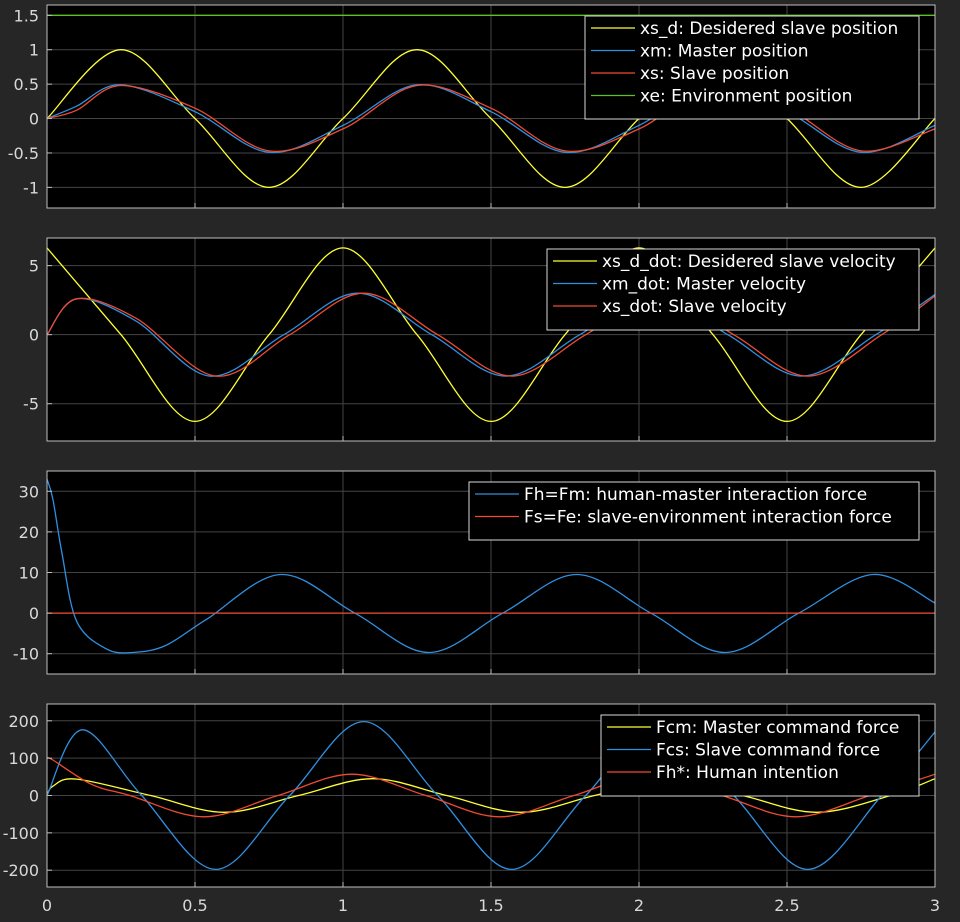 The height and width of the screenshot is (922, 960). Describe the element at coordinates (29, 491) in the screenshot. I see `y-tick-label: 30` at that location.